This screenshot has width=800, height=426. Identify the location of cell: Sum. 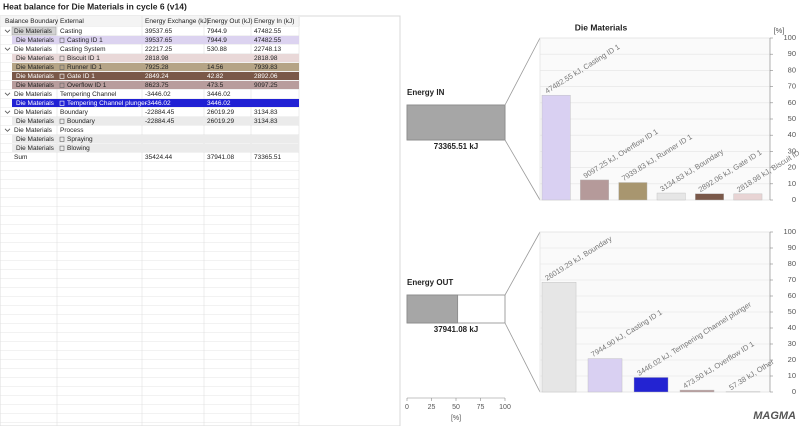
(20, 157).